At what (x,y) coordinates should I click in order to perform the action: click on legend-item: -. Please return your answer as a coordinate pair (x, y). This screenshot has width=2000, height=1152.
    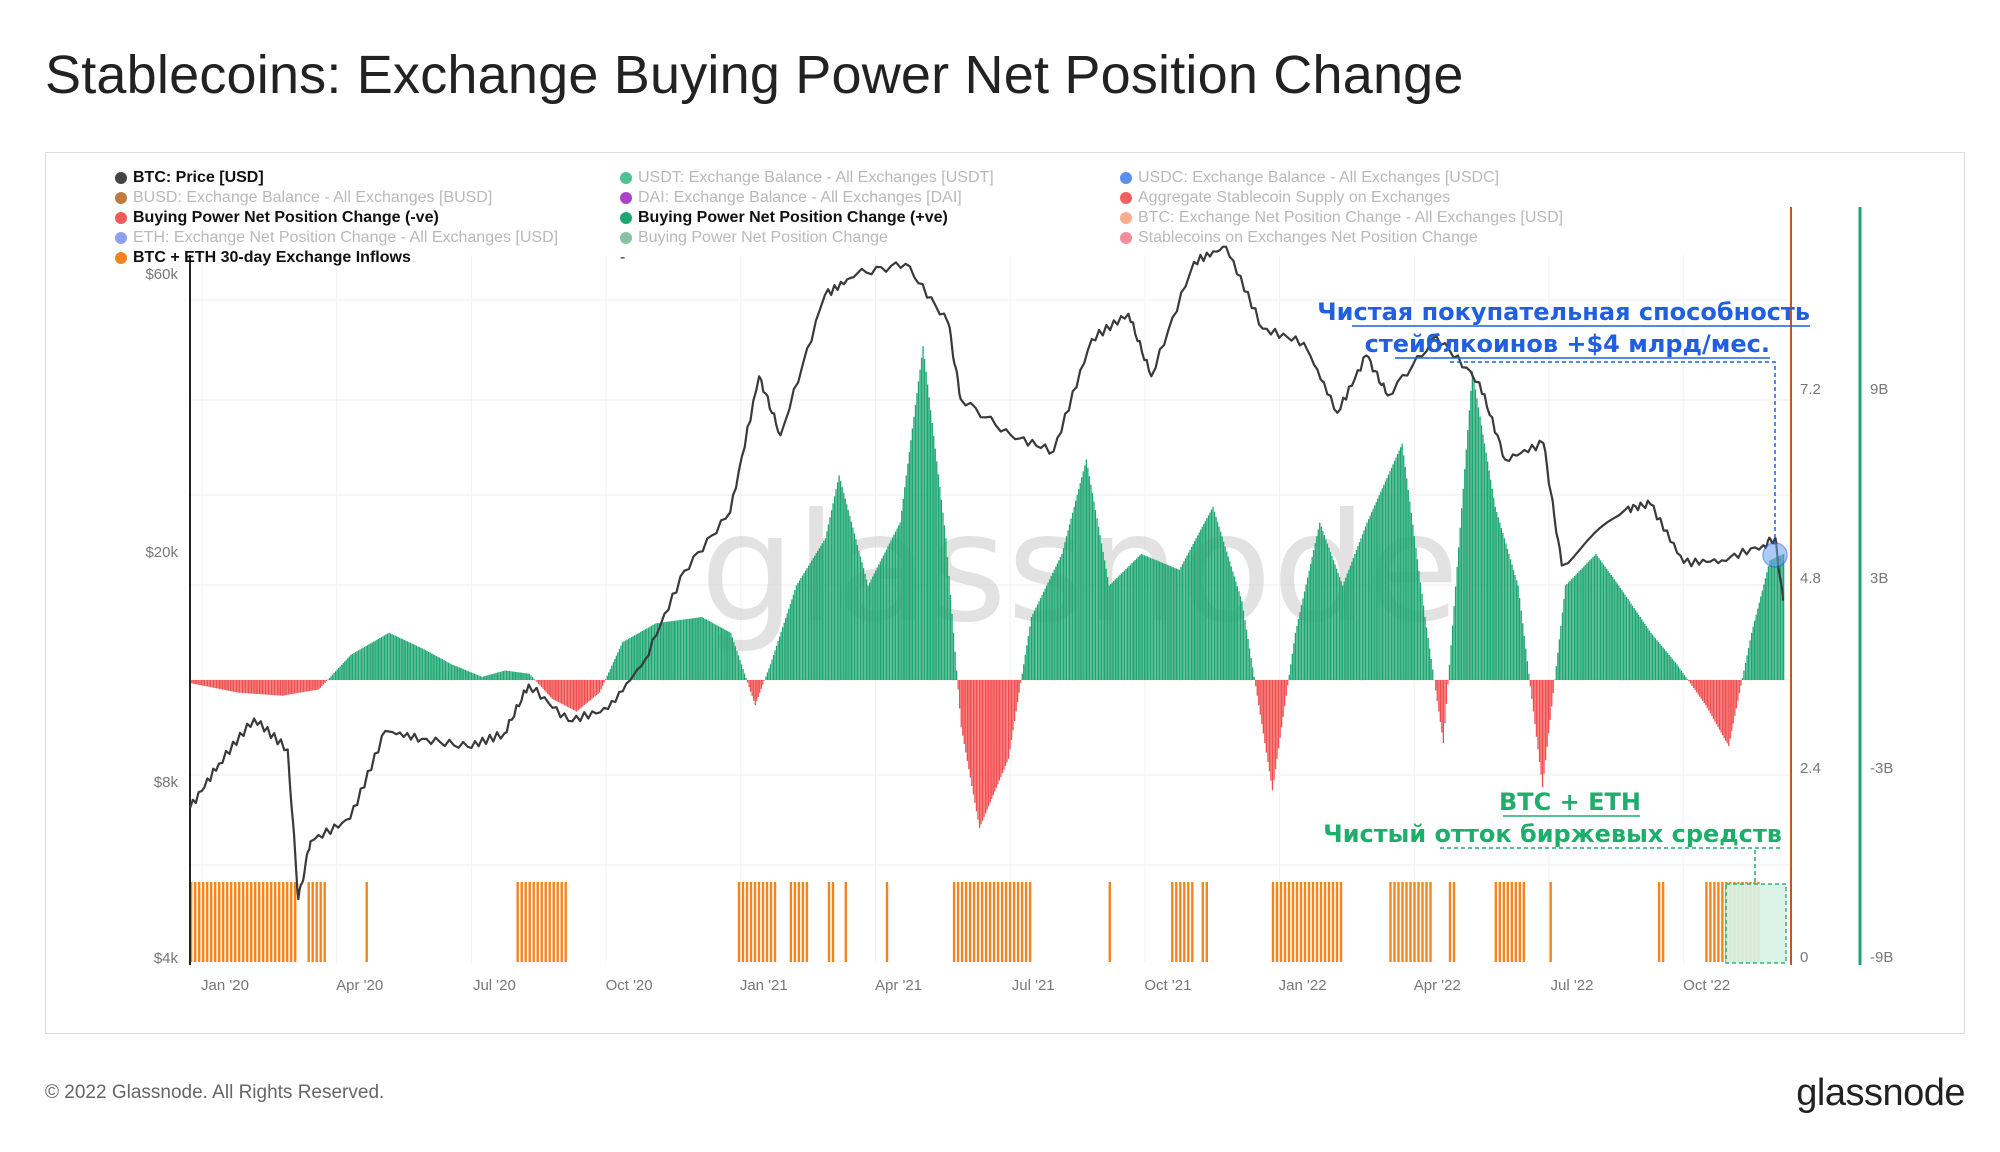
    Looking at the image, I should click on (622, 258).